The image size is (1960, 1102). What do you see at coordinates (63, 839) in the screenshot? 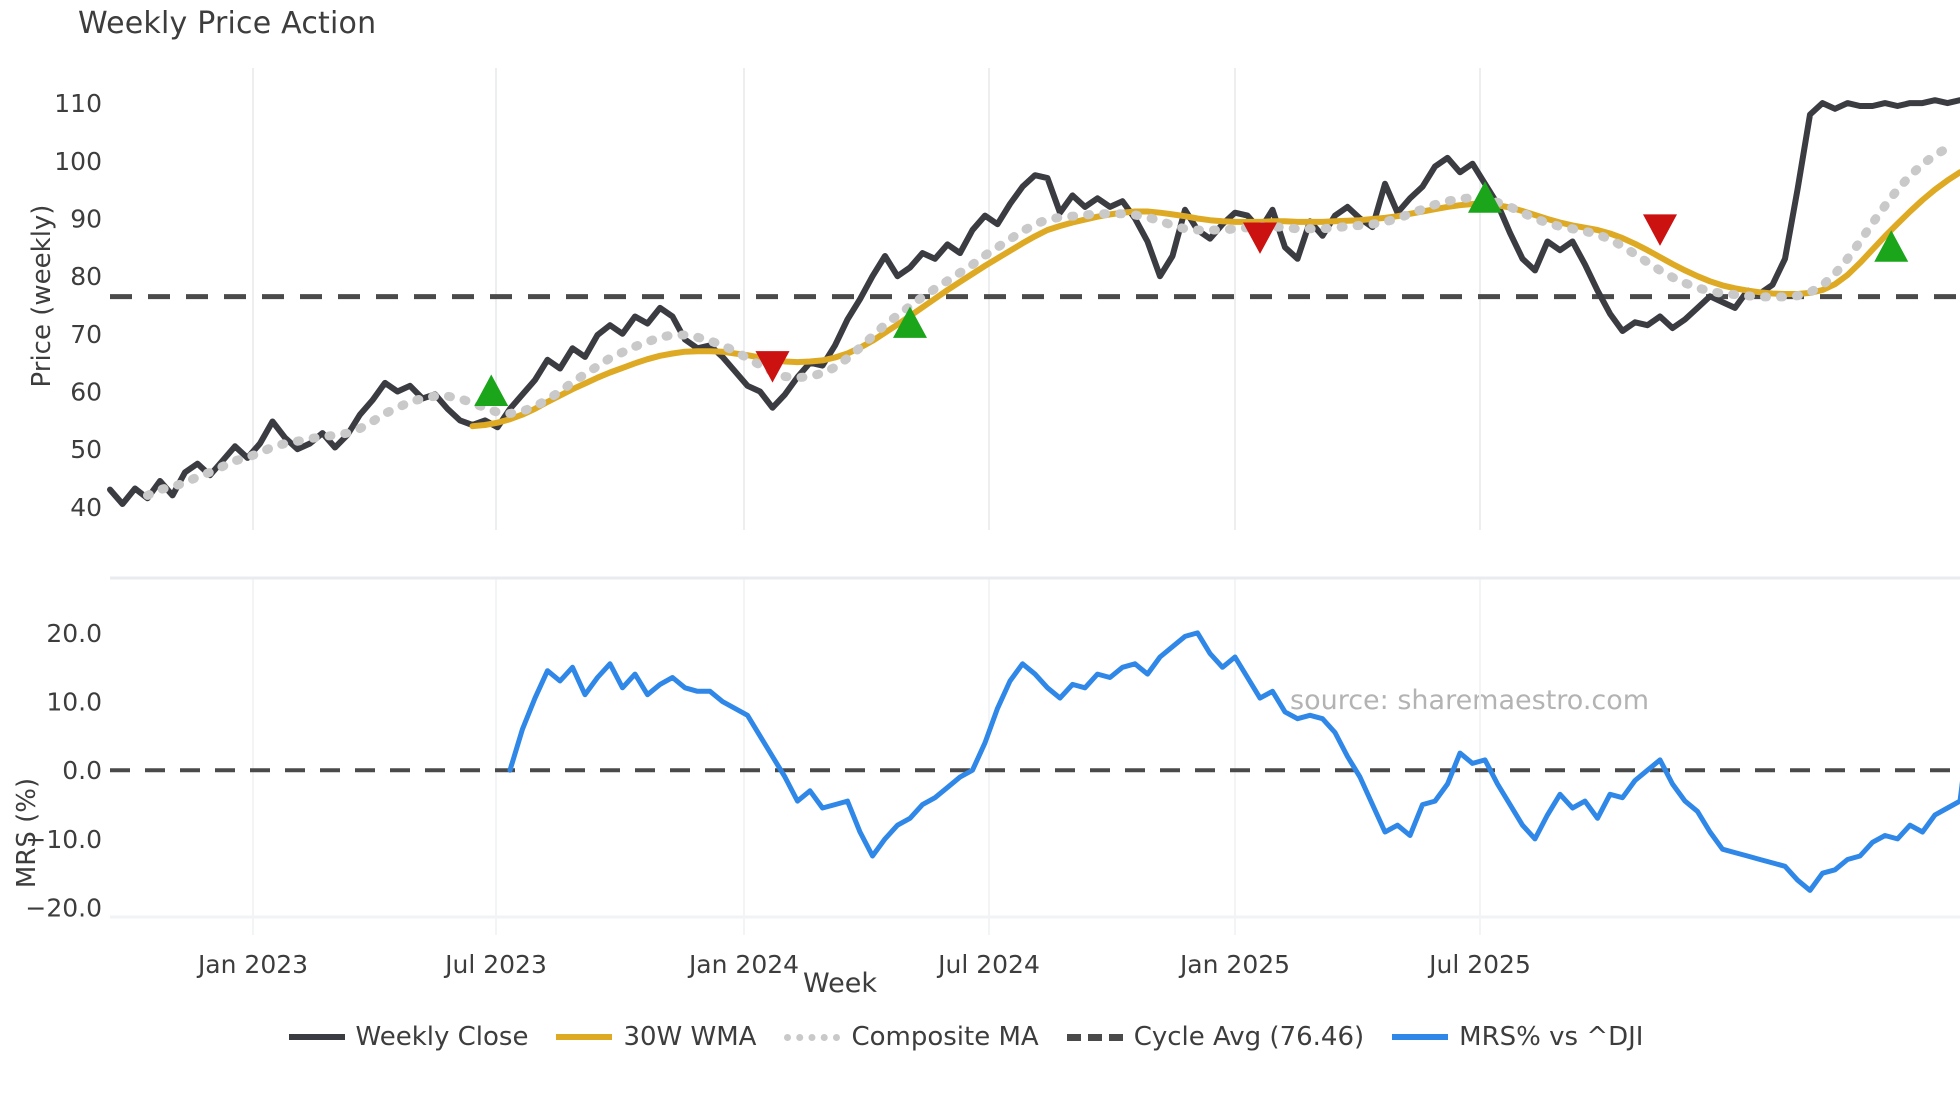
I see `mrs-ytick: −10.0` at bounding box center [63, 839].